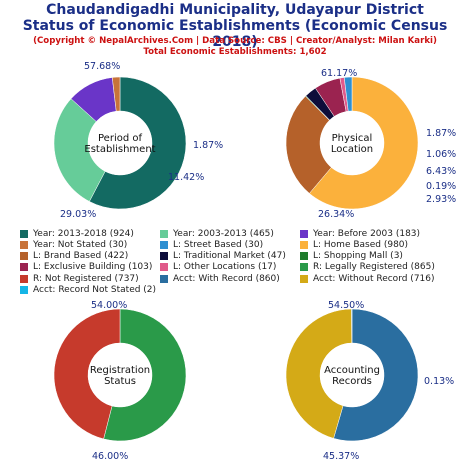  I want to click on legend-label: Acct: With Record (860), so click(226, 278).